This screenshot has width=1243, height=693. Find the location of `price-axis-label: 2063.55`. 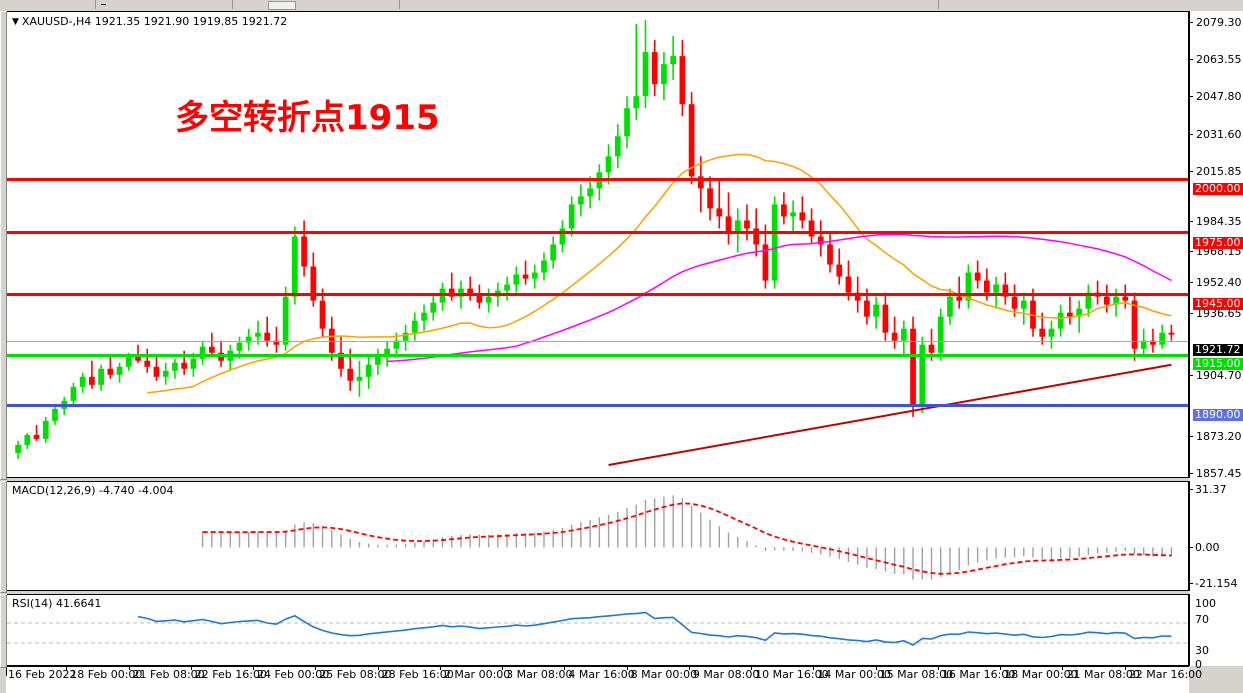

price-axis-label: 2063.55 is located at coordinates (1219, 59).